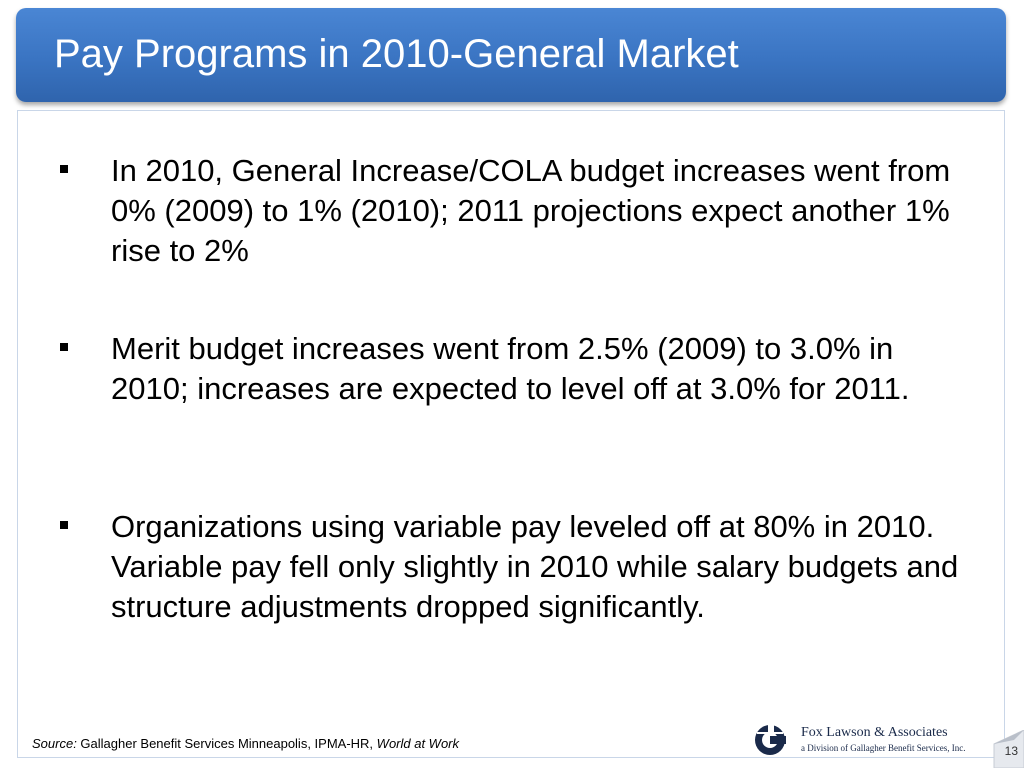 The height and width of the screenshot is (768, 1024). Describe the element at coordinates (770, 740) in the screenshot. I see `fox-lawson-logo-icon` at that location.